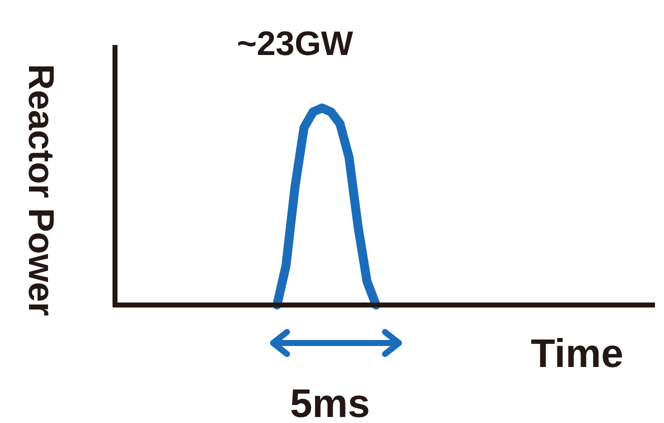 This screenshot has width=664, height=423. I want to click on text: ~23GW, so click(295, 44).